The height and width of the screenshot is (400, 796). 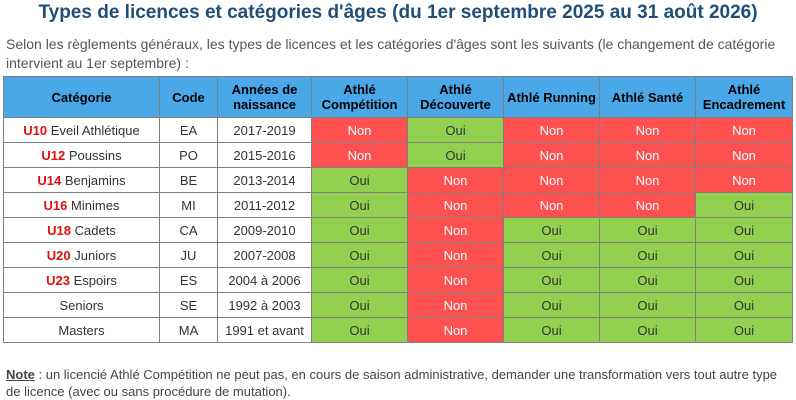 I want to click on cell-code: CA, so click(x=188, y=230).